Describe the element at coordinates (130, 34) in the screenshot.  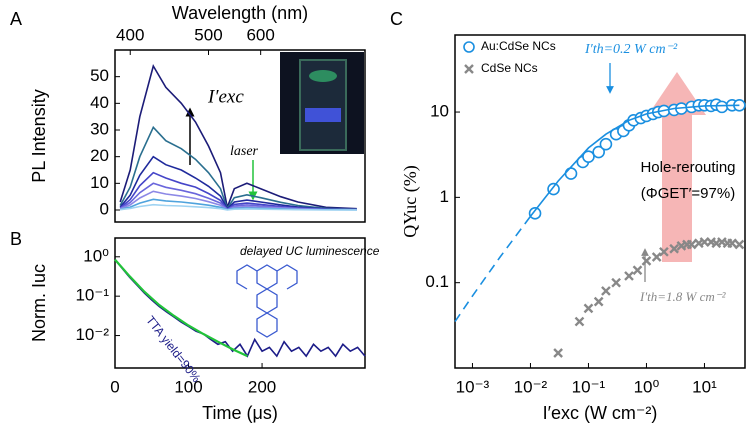
I see `x-tick-label: 400` at that location.